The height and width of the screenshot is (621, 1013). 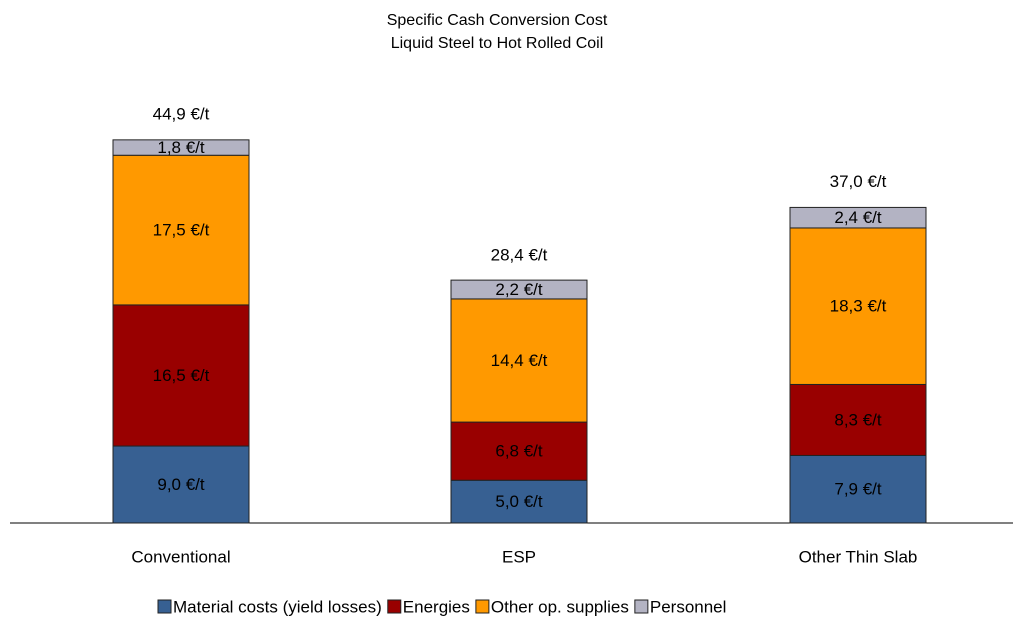 I want to click on total-label: 44,9 €/t, so click(x=181, y=113).